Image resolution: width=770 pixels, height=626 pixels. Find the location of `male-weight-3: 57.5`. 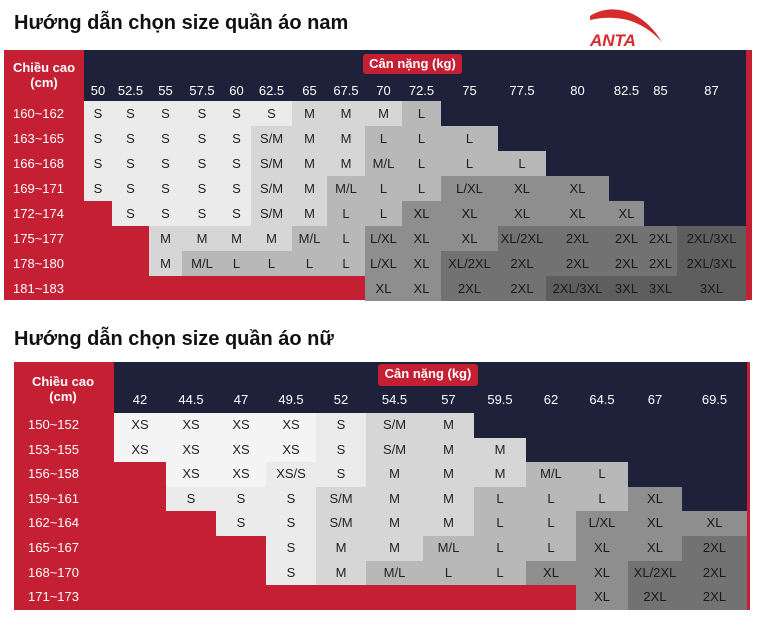

male-weight-3: 57.5 is located at coordinates (202, 90).